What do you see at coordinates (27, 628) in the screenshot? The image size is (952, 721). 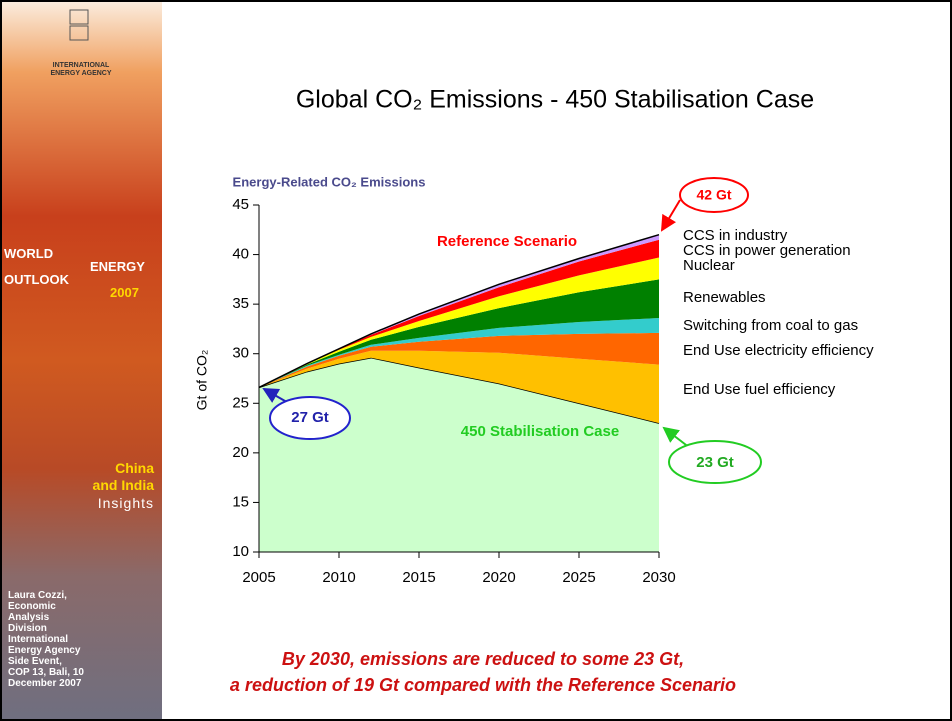 I see `author-line: Division` at bounding box center [27, 628].